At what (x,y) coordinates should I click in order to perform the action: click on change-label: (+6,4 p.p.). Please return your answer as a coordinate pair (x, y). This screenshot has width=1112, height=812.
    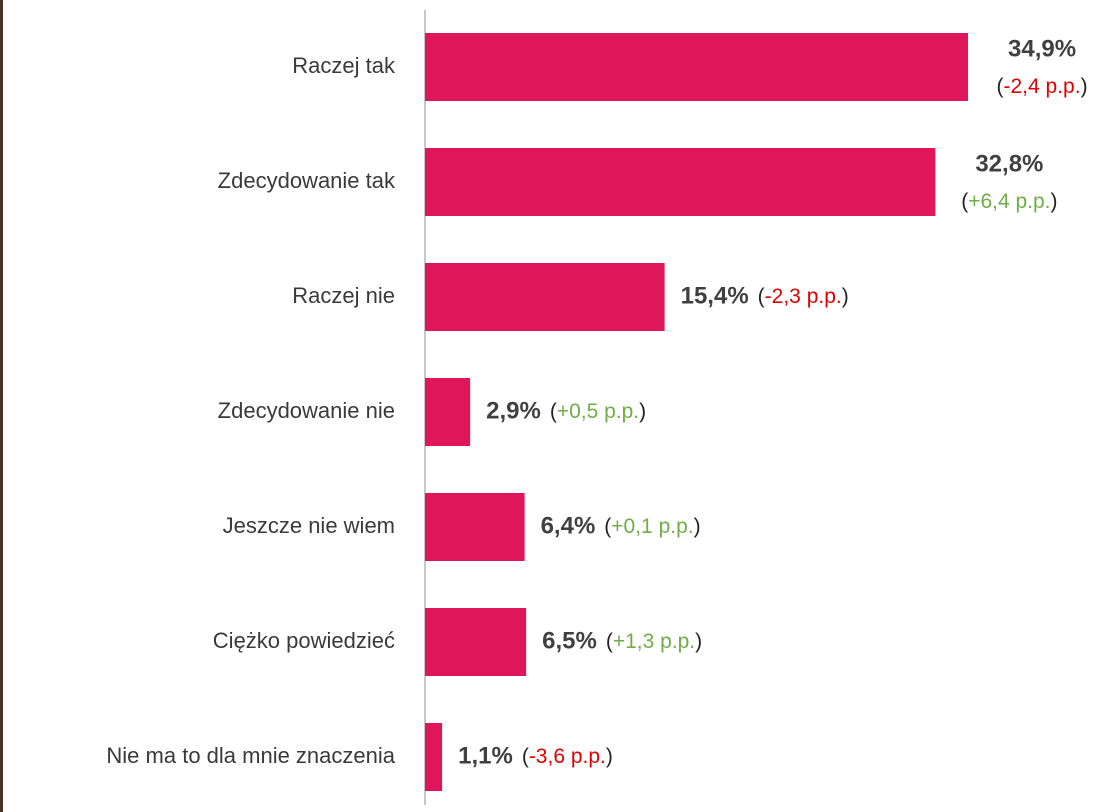
    Looking at the image, I should click on (1009, 201).